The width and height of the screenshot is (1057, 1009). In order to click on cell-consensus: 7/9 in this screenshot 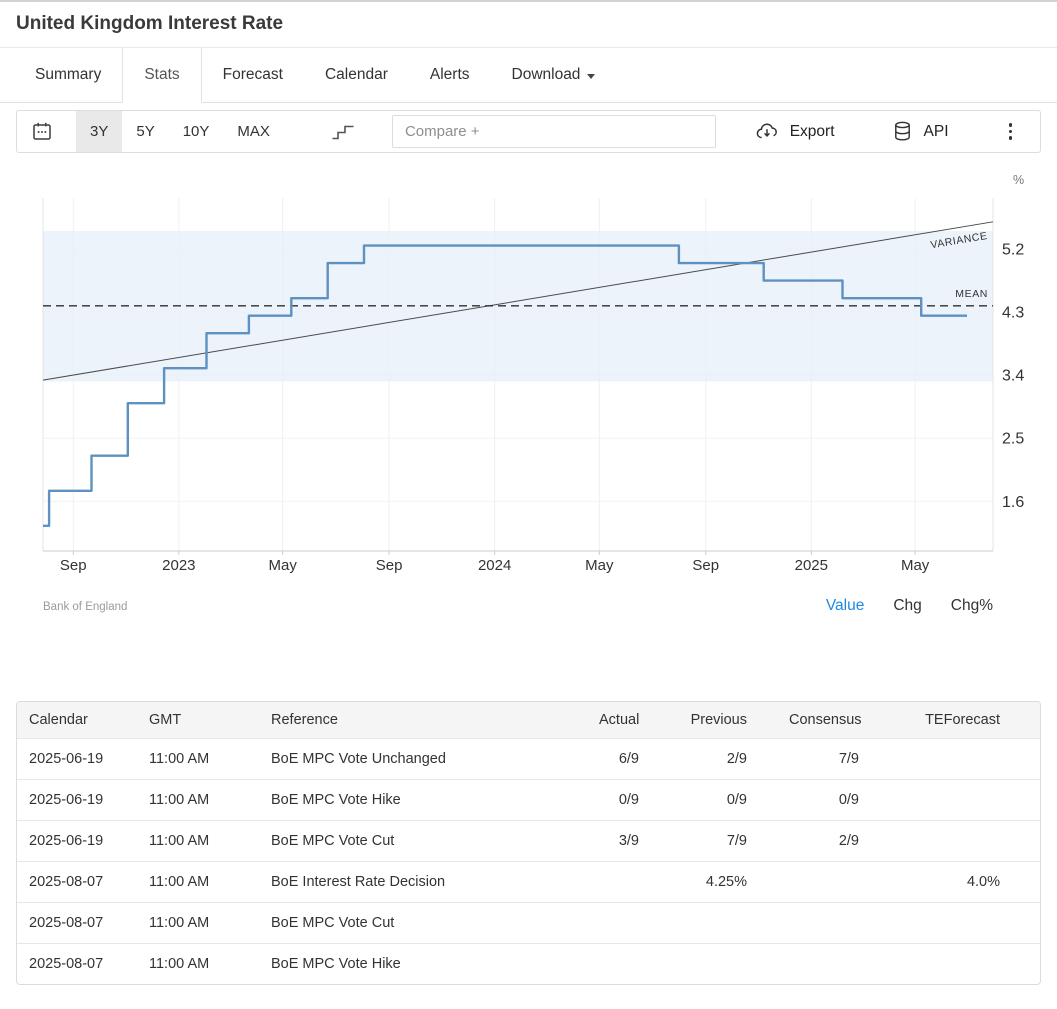, I will do `click(833, 759)`.